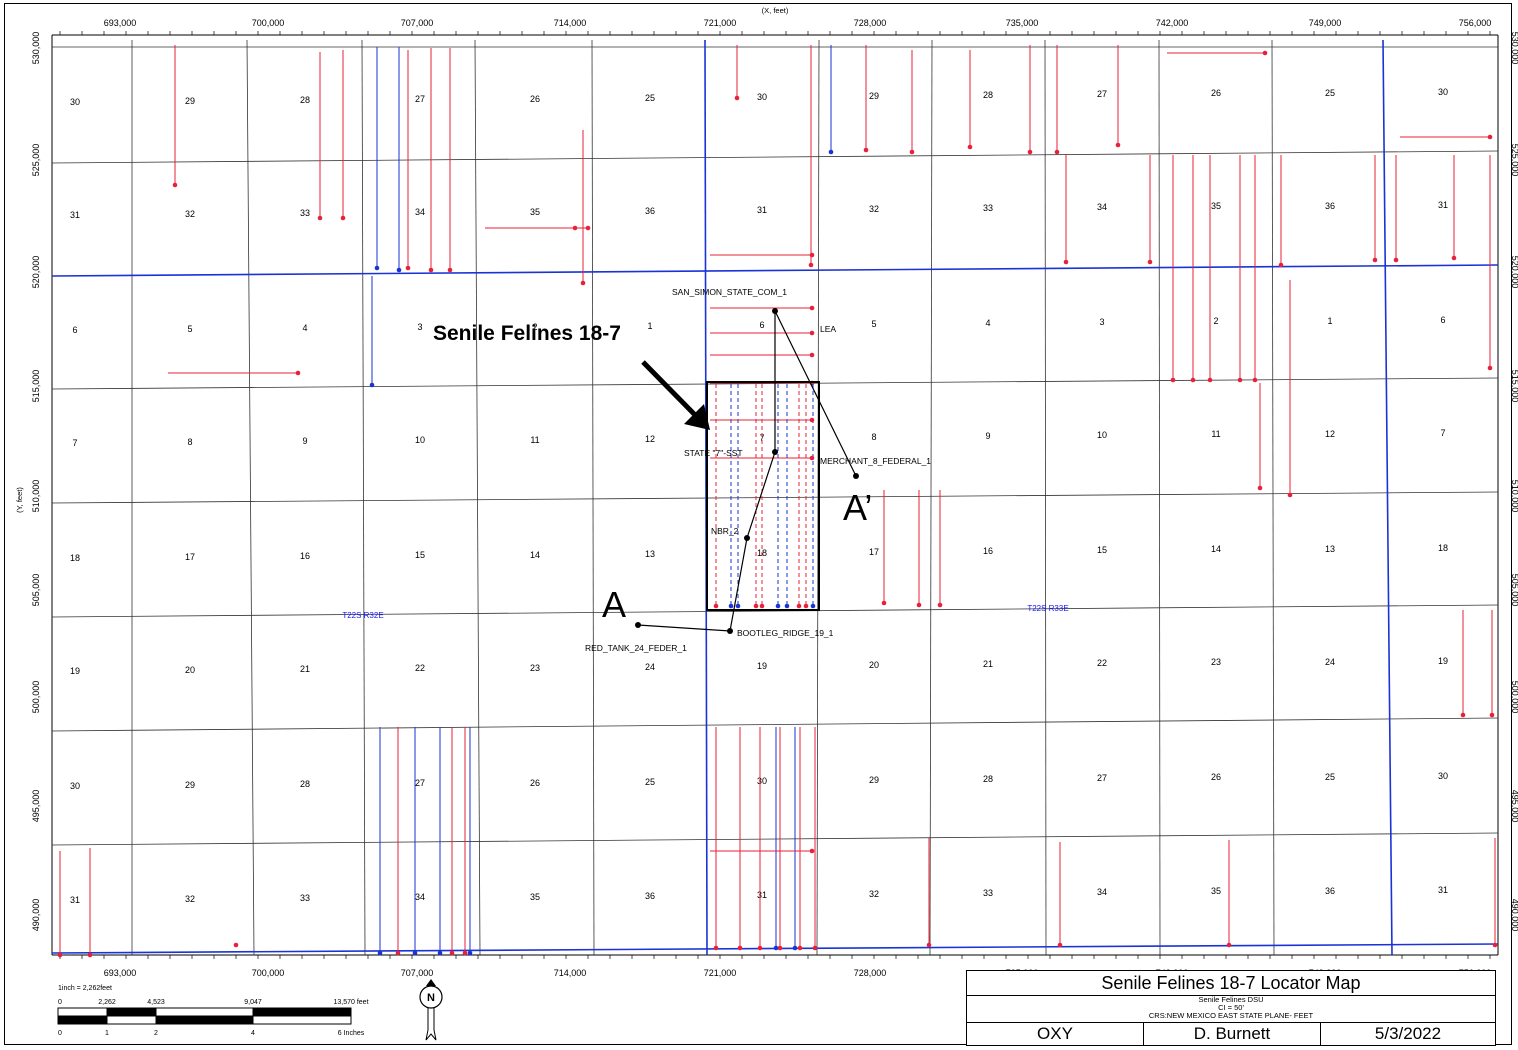 The width and height of the screenshot is (1518, 1050). What do you see at coordinates (775, 10) in the screenshot?
I see `x-axis-label: (X, feet)` at bounding box center [775, 10].